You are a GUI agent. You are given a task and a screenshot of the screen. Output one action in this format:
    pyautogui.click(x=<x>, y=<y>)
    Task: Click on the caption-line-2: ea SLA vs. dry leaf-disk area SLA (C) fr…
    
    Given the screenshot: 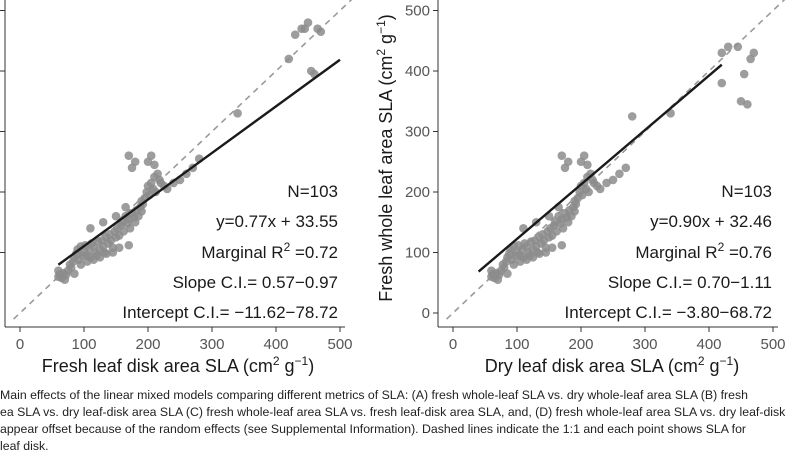 What is the action you would take?
    pyautogui.click(x=393, y=412)
    